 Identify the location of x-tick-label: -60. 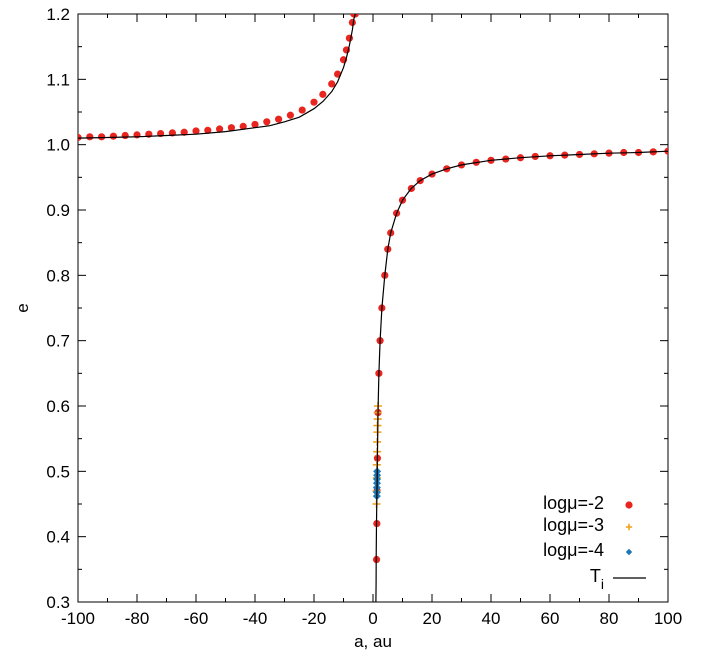
(196, 618).